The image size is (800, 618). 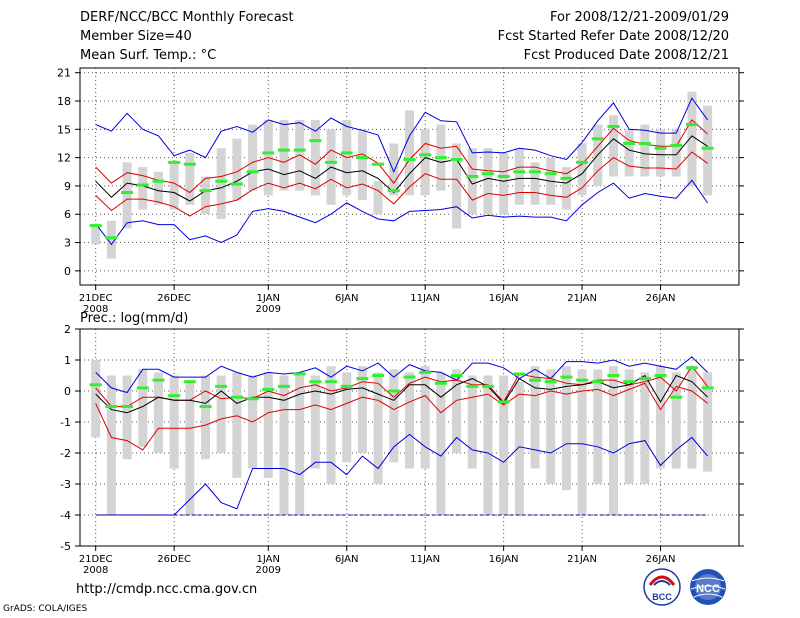 I want to click on x-tick-label: 1JAN, so click(x=268, y=298).